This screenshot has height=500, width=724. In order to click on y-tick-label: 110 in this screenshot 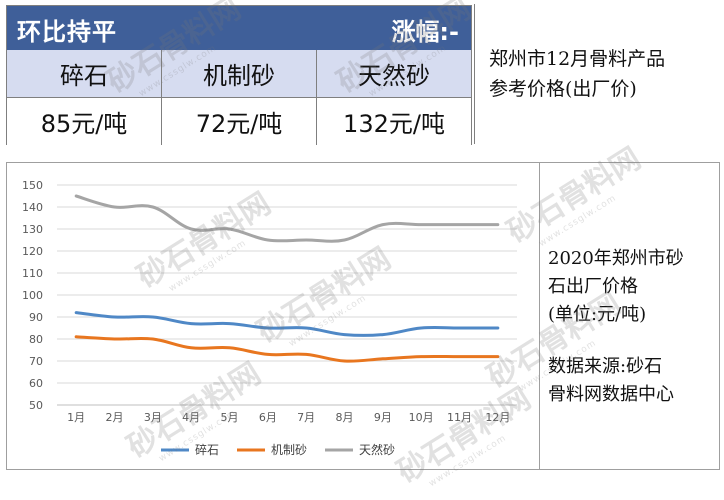, I will do `click(32, 273)`.